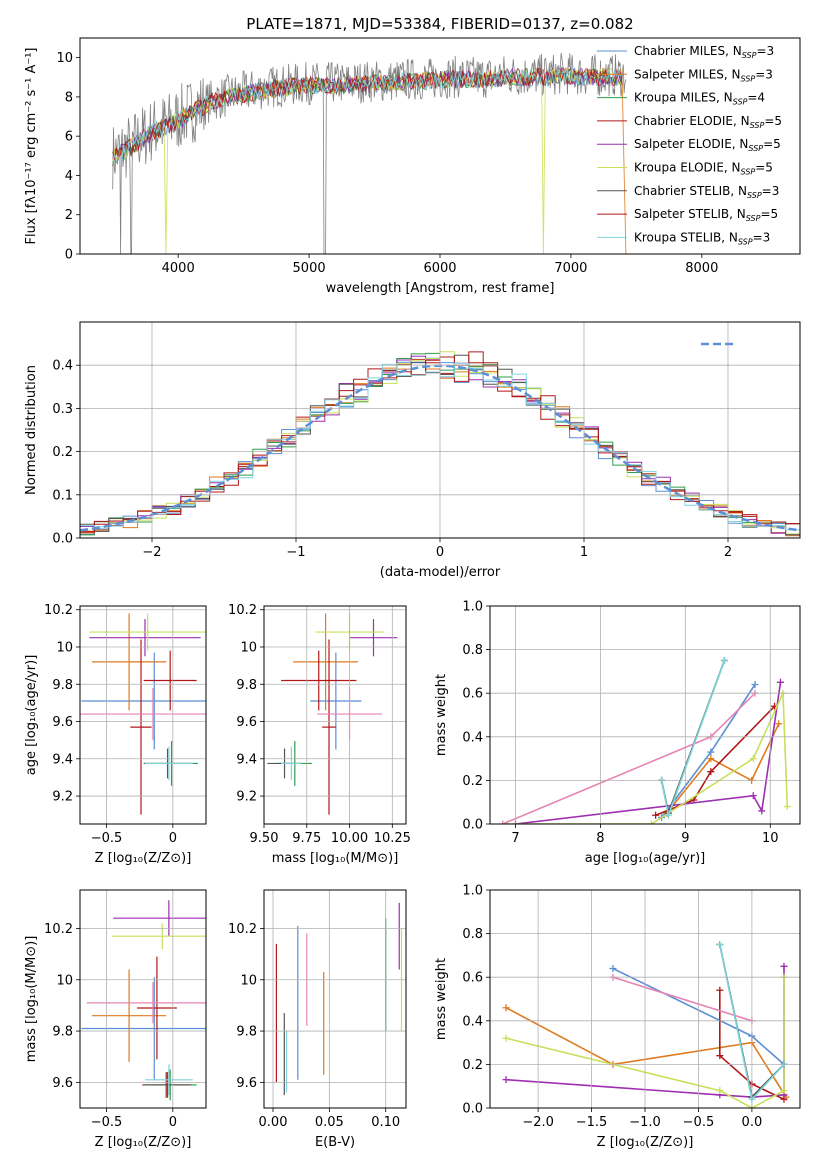  I want to click on x-tick-label: 2, so click(728, 552).